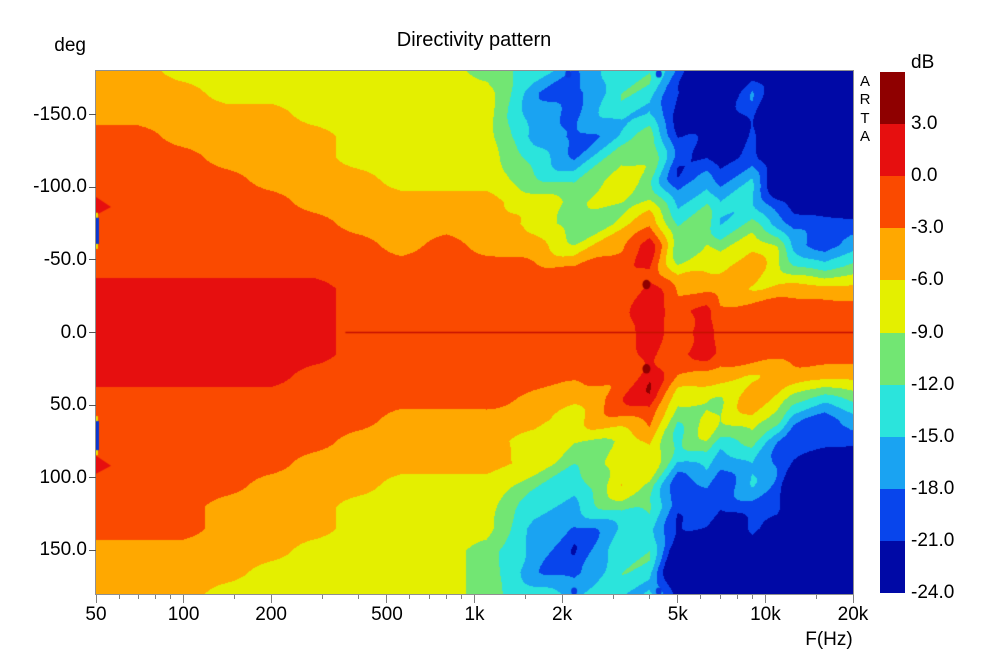 This screenshot has width=1000, height=666. What do you see at coordinates (924, 124) in the screenshot?
I see `legend-boundary-label: 3.0` at bounding box center [924, 124].